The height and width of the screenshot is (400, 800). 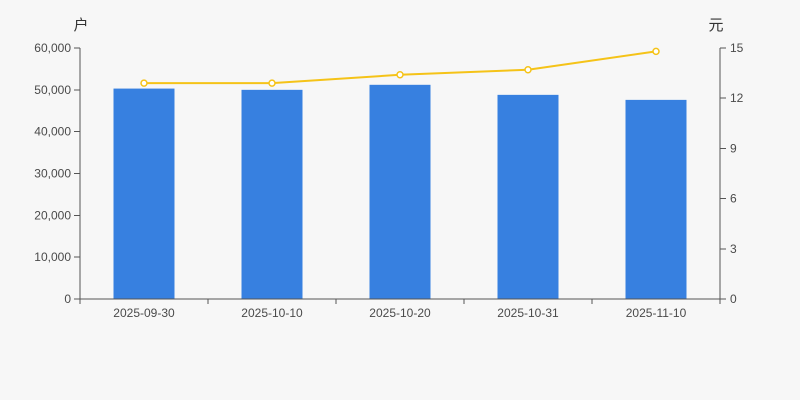 What do you see at coordinates (52, 132) in the screenshot?
I see `left-axis-tick-label: 40,000` at bounding box center [52, 132].